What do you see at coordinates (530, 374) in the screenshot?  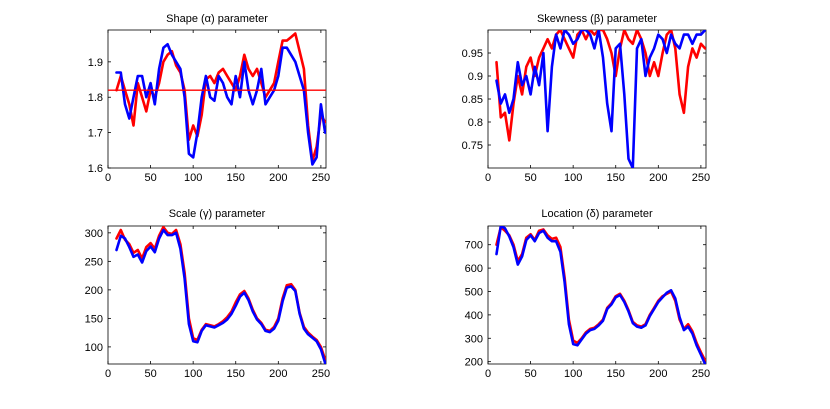 I see `location-xtick-label: 50` at bounding box center [530, 374].